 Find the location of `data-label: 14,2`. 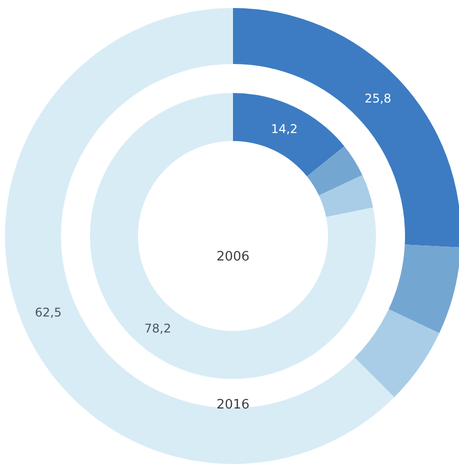

data-label: 14,2 is located at coordinates (284, 129).